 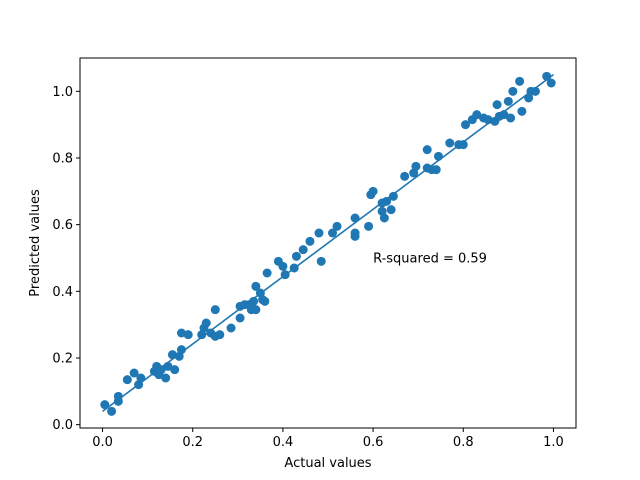 What do you see at coordinates (463, 442) in the screenshot?
I see `x-tick-label: 0.8` at bounding box center [463, 442].